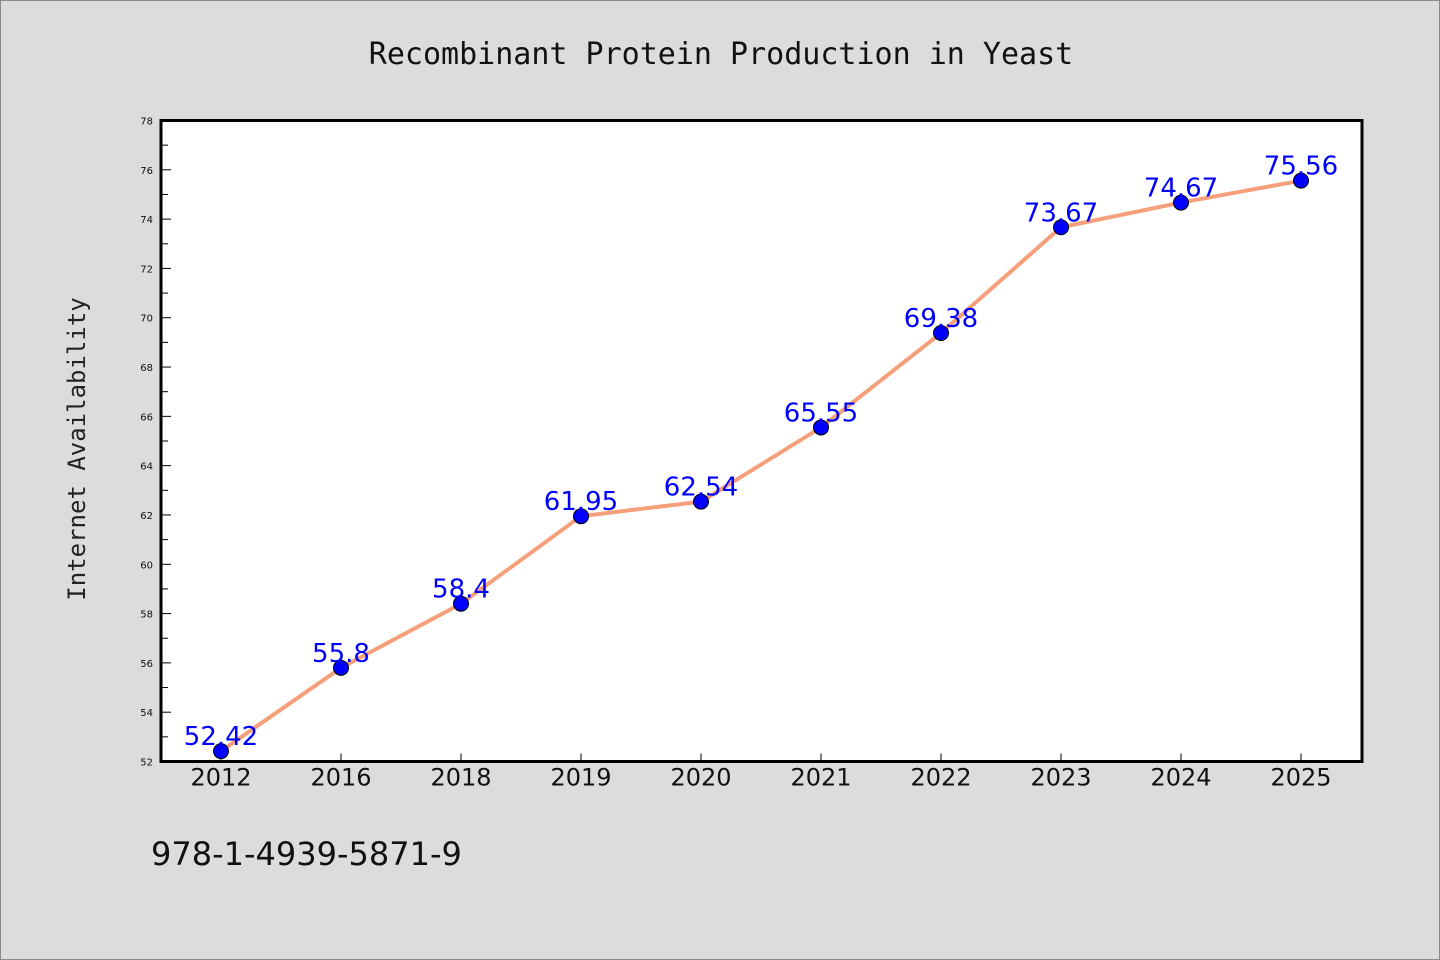 The image size is (1440, 960). Describe the element at coordinates (1060, 778) in the screenshot. I see `x-tick-label: 2023` at that location.